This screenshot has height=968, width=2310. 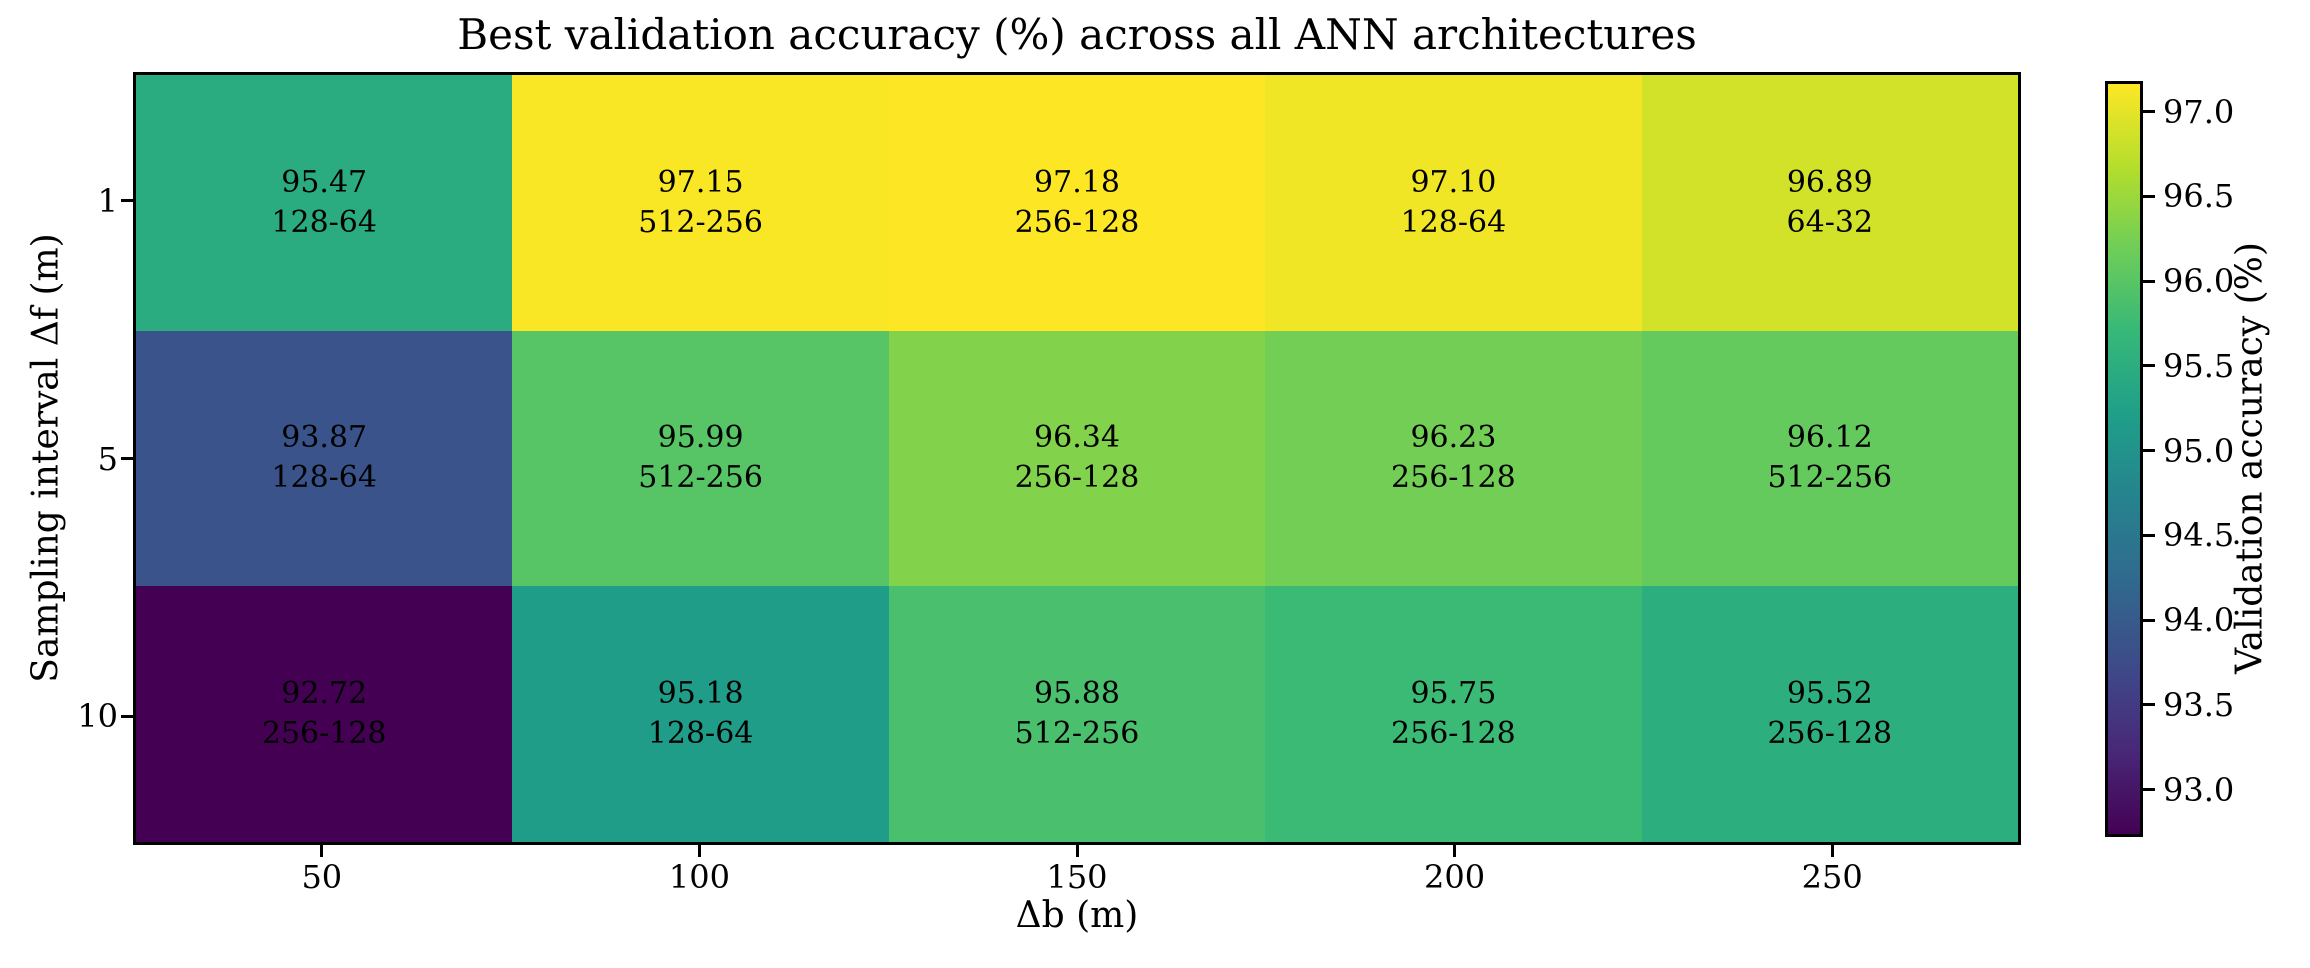 What do you see at coordinates (1829, 694) in the screenshot?
I see `cell-accuracy-value: 95.52` at bounding box center [1829, 694].